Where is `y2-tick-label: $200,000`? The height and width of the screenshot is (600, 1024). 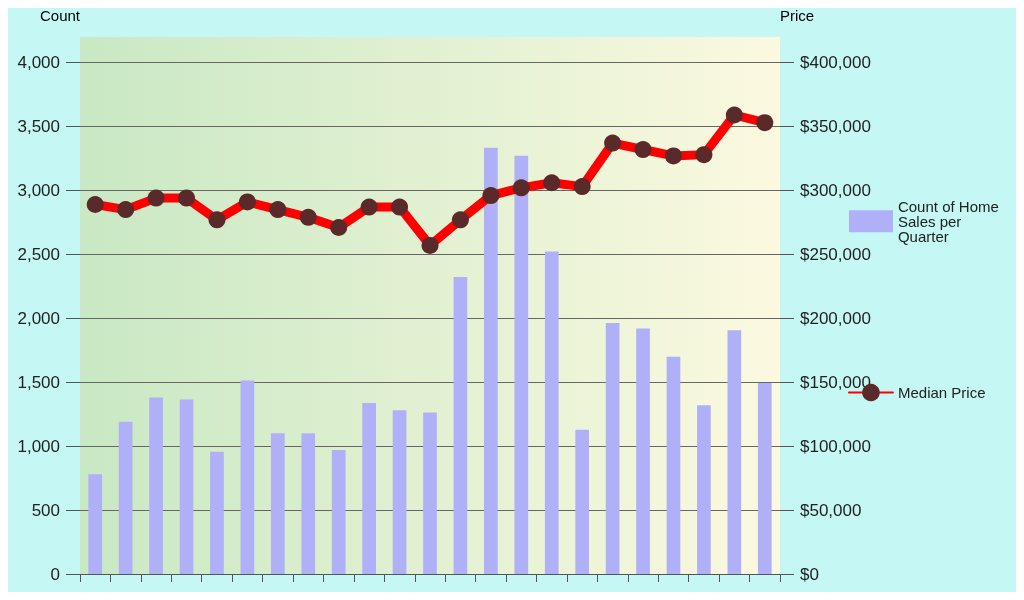 y2-tick-label: $200,000 is located at coordinates (835, 318).